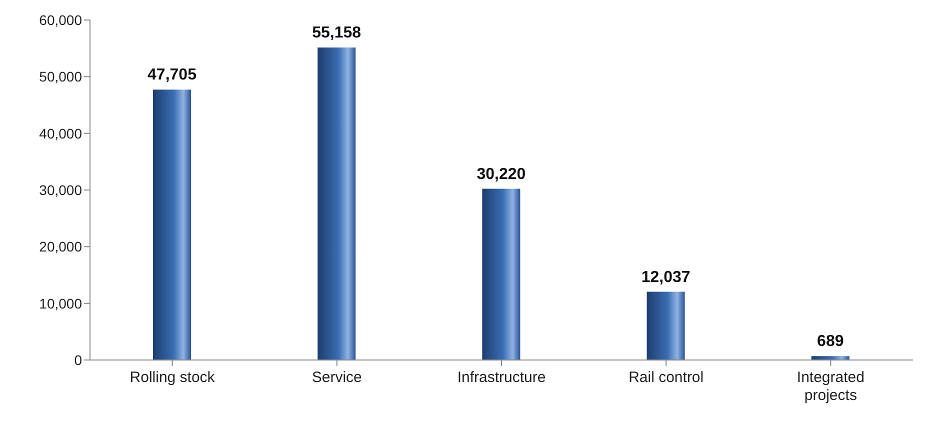  What do you see at coordinates (501, 377) in the screenshot?
I see `x-tick-label: Infrastructure` at bounding box center [501, 377].